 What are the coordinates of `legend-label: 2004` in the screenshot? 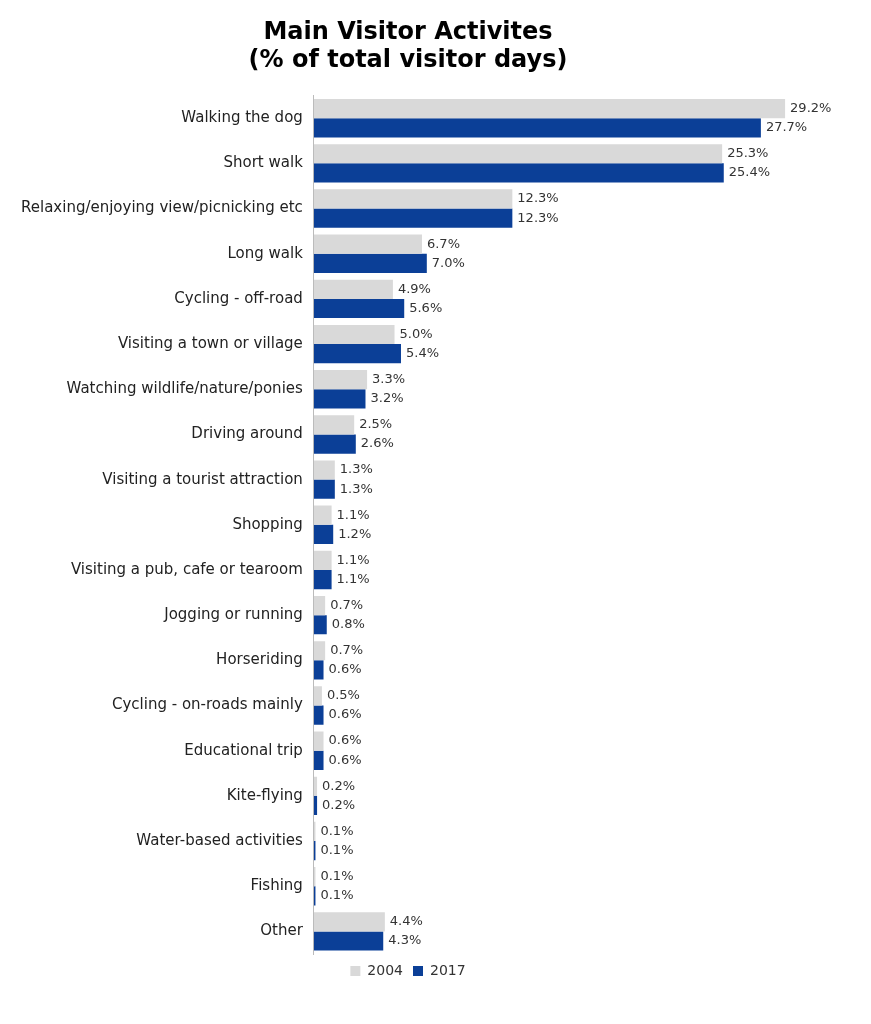 It's located at (385, 969).